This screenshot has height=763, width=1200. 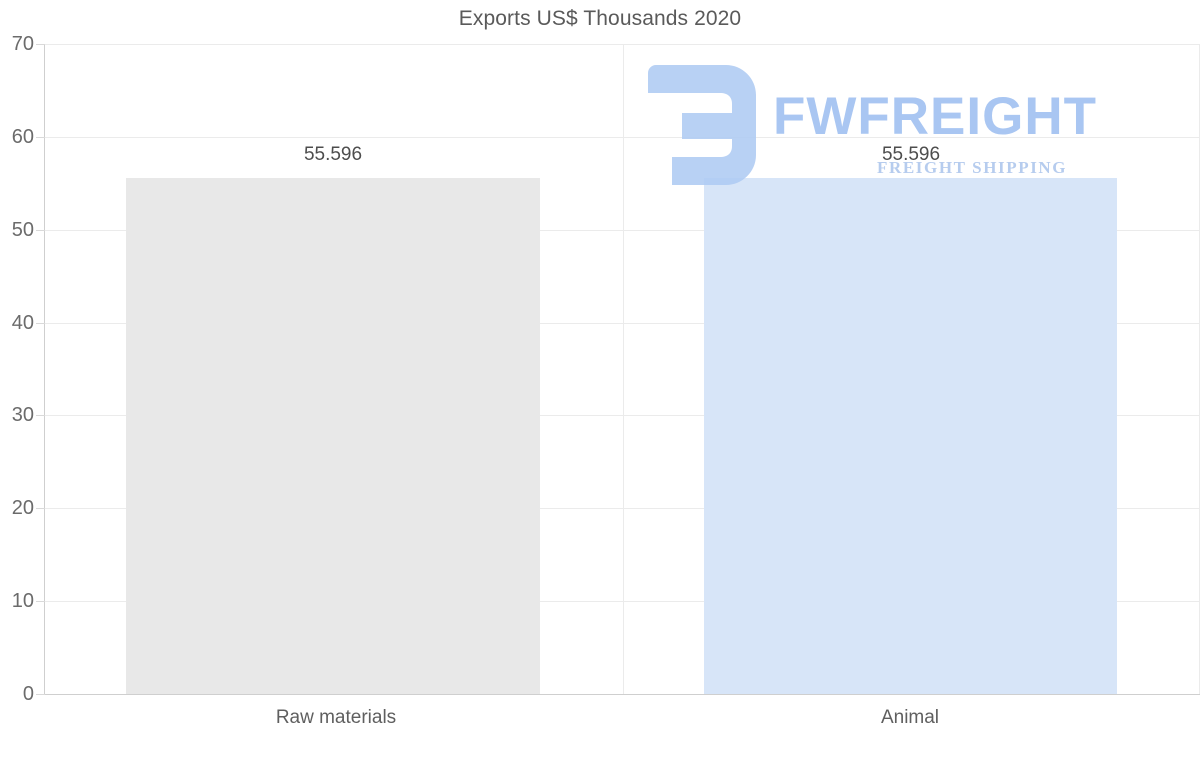 What do you see at coordinates (336, 717) in the screenshot?
I see `x-tick-label-raw-materials: Raw materials` at bounding box center [336, 717].